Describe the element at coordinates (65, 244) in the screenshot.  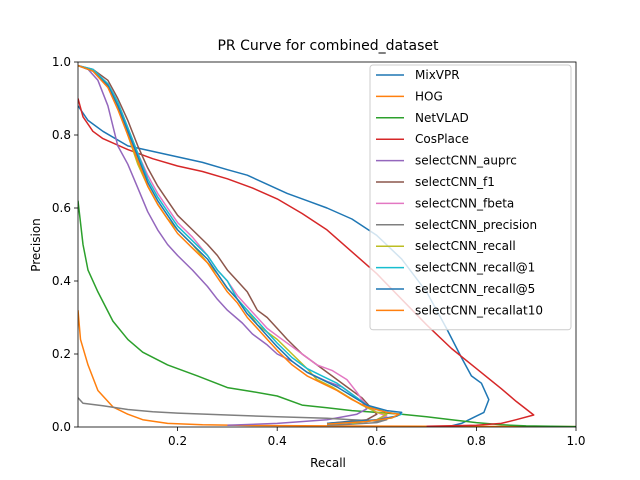
I see `y-axis-ticks: 0.0 0.2 0.4 0.6 0.8 1.0` at that location.